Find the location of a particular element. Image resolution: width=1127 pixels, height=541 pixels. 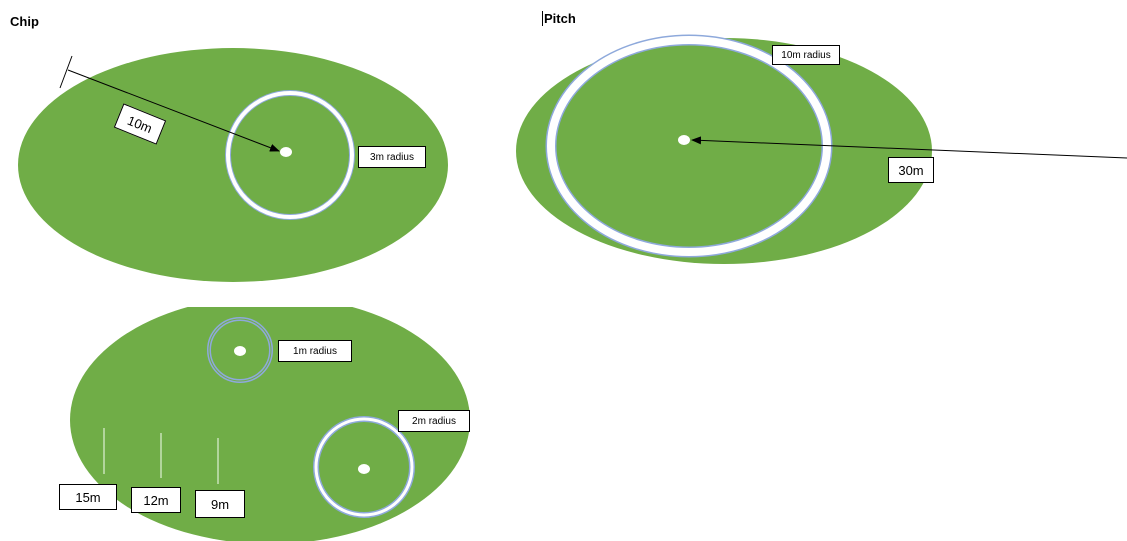

small-target-ring-inner is located at coordinates (240, 350).